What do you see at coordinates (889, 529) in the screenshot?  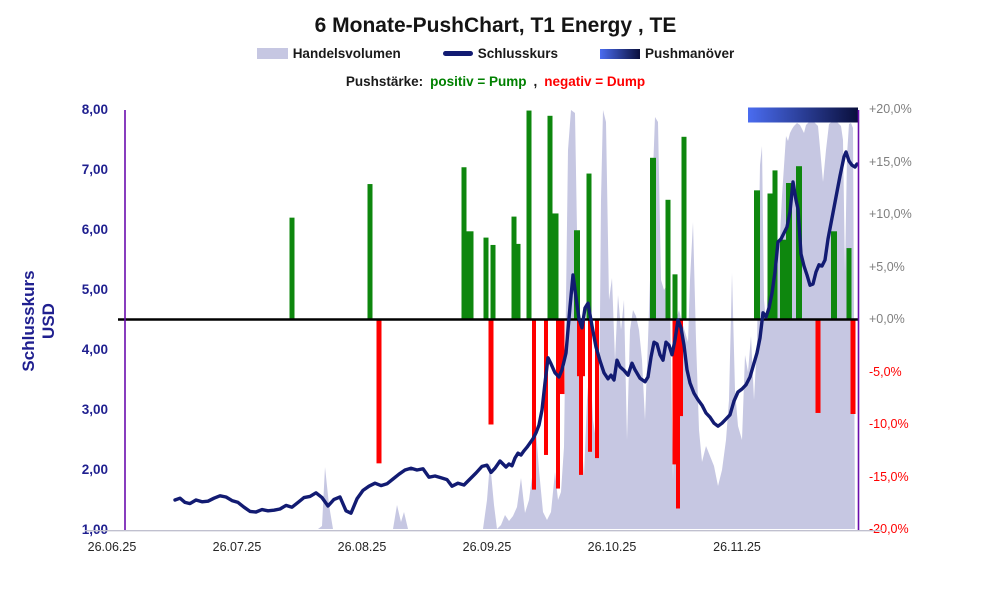 I see `y-right-tick-label: -20,0%` at bounding box center [889, 529].